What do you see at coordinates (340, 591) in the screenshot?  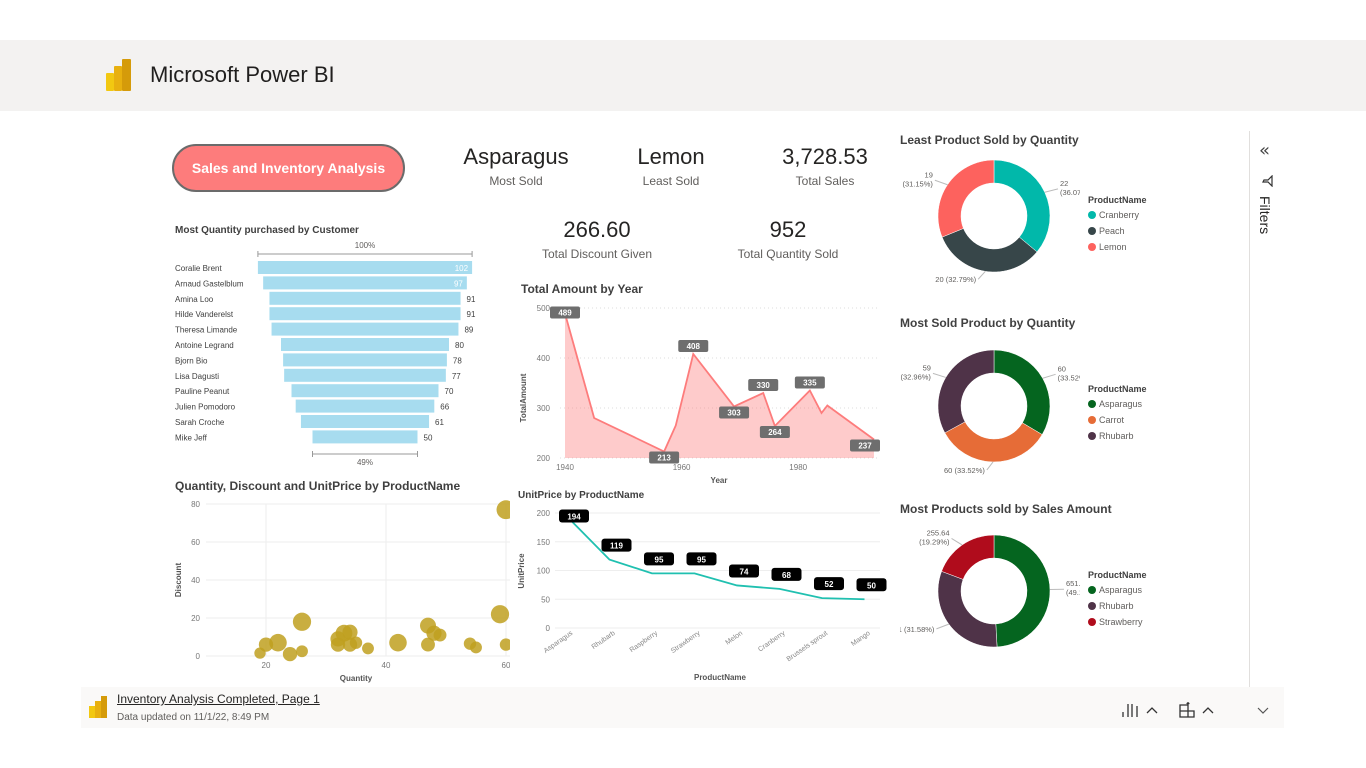 I see `scatter-chart: 0 20 40 60 80 20 40 60 Quantity Discount` at bounding box center [340, 591].